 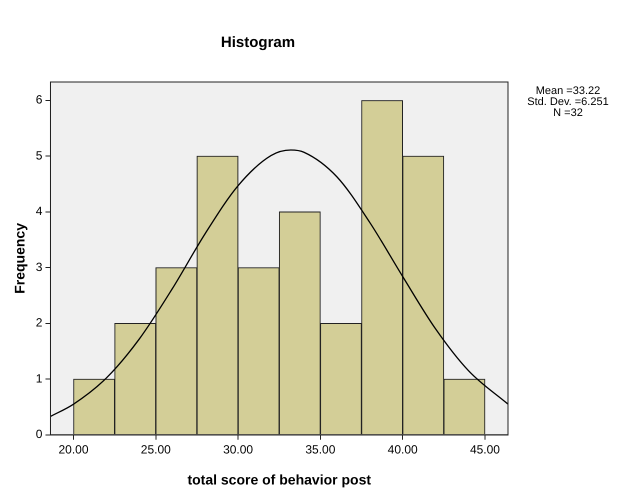 I want to click on x-tick-label: 20.00, so click(x=73, y=449).